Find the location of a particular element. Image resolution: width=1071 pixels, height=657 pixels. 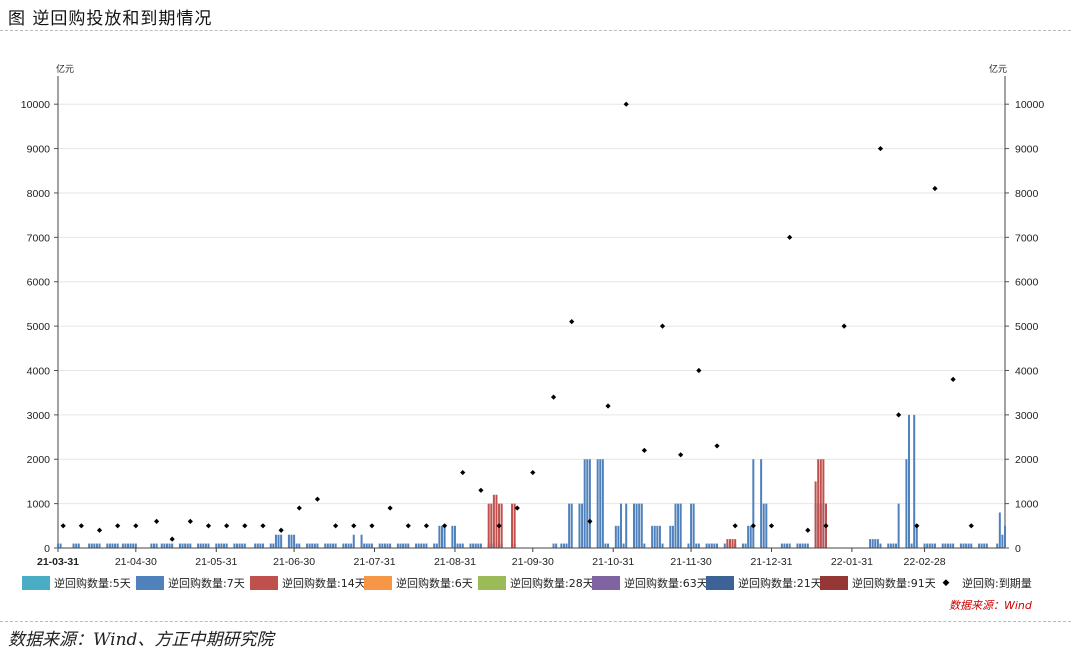

legend-marker: ◆ is located at coordinates (946, 583).